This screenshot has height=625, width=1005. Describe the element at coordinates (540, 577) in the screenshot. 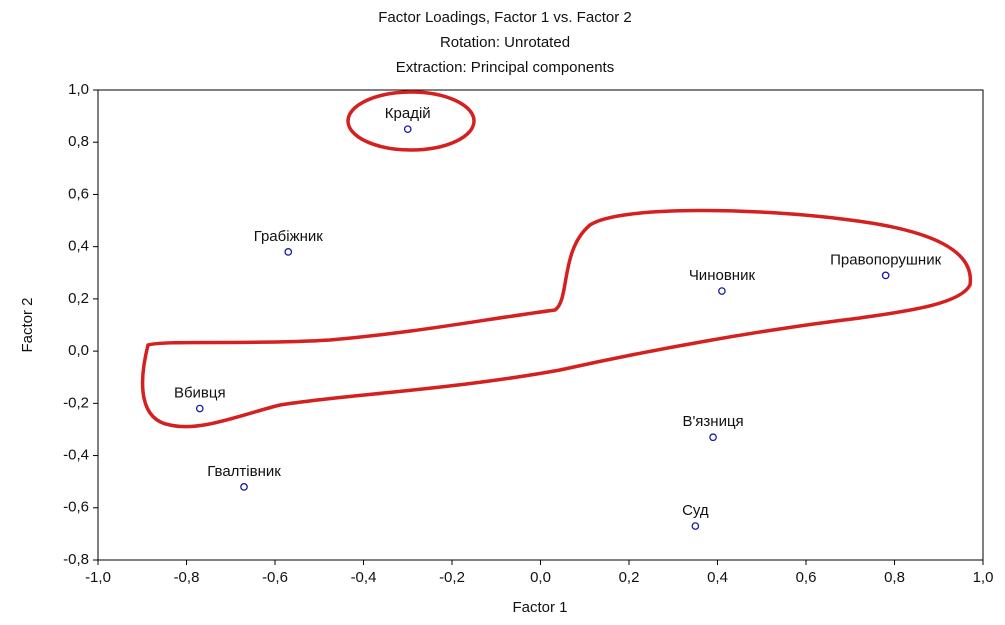

I see `x-tick-label: 0,0` at that location.